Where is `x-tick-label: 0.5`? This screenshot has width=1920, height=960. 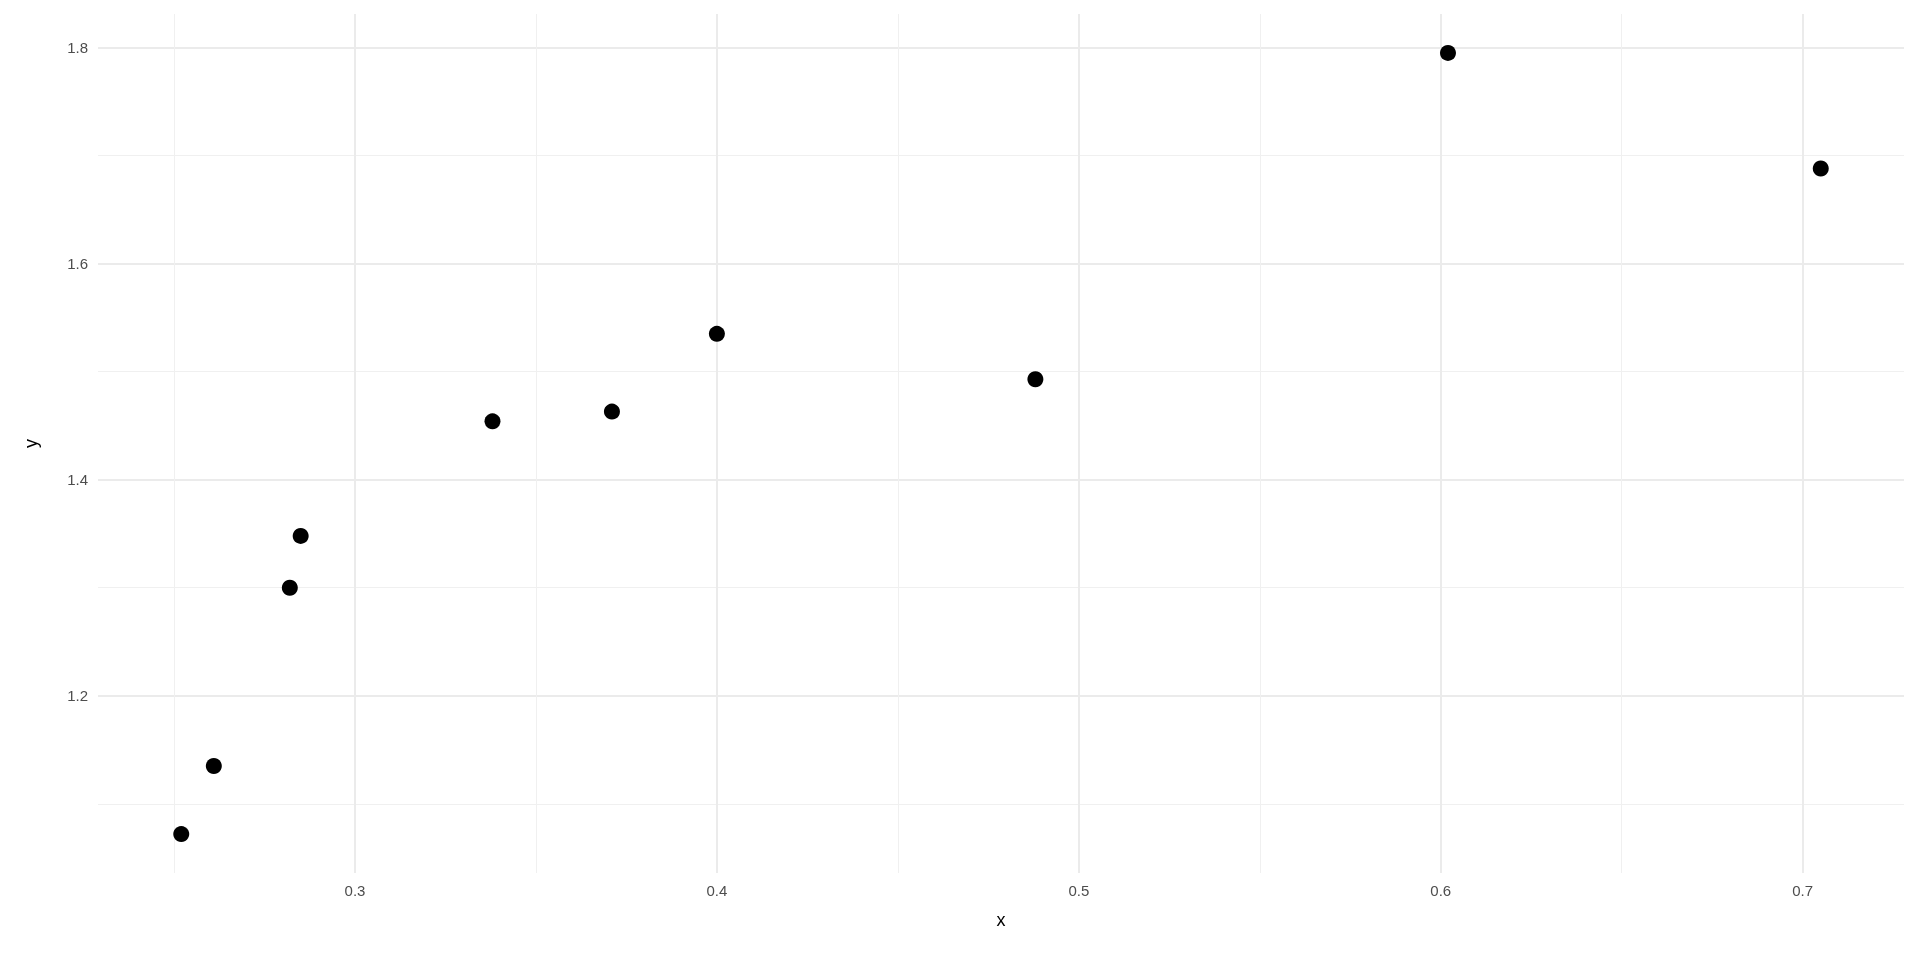
x-tick-label: 0.5 is located at coordinates (1079, 890).